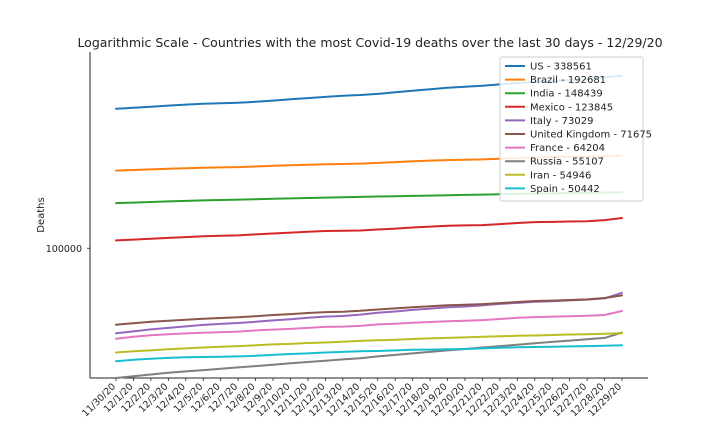  What do you see at coordinates (565, 189) in the screenshot?
I see `legend-label: Spain - 50442` at bounding box center [565, 189].